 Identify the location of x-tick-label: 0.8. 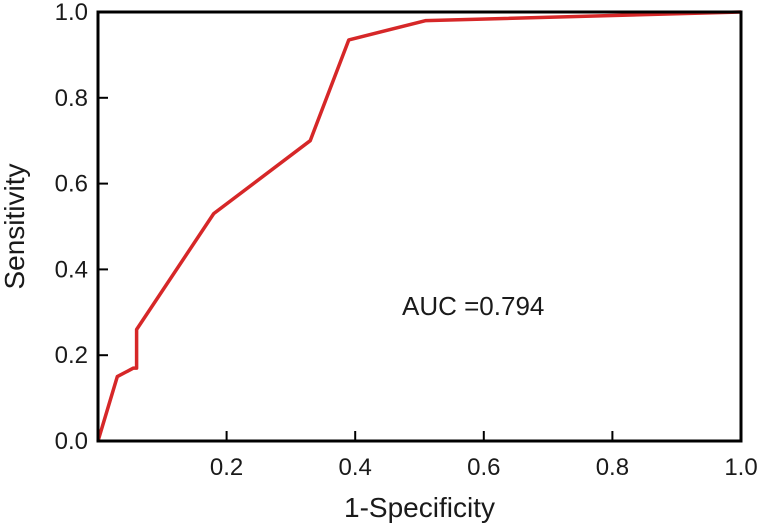
(612, 467).